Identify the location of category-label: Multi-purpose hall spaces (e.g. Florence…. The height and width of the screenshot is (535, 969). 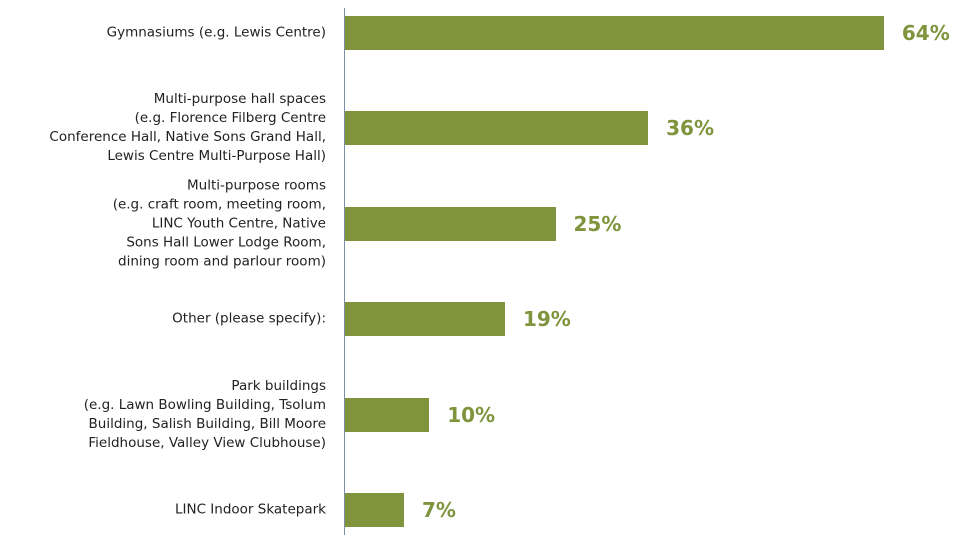
(187, 128).